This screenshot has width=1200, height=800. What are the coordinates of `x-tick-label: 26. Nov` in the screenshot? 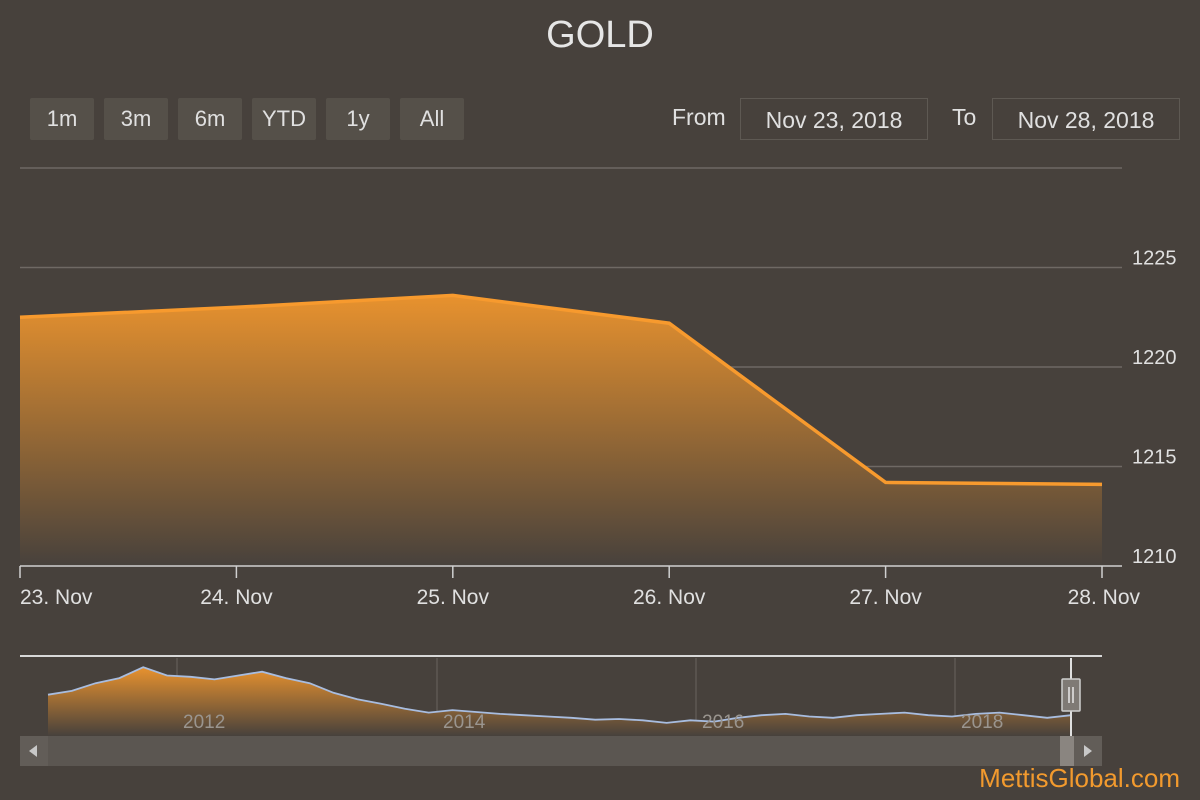 It's located at (669, 597).